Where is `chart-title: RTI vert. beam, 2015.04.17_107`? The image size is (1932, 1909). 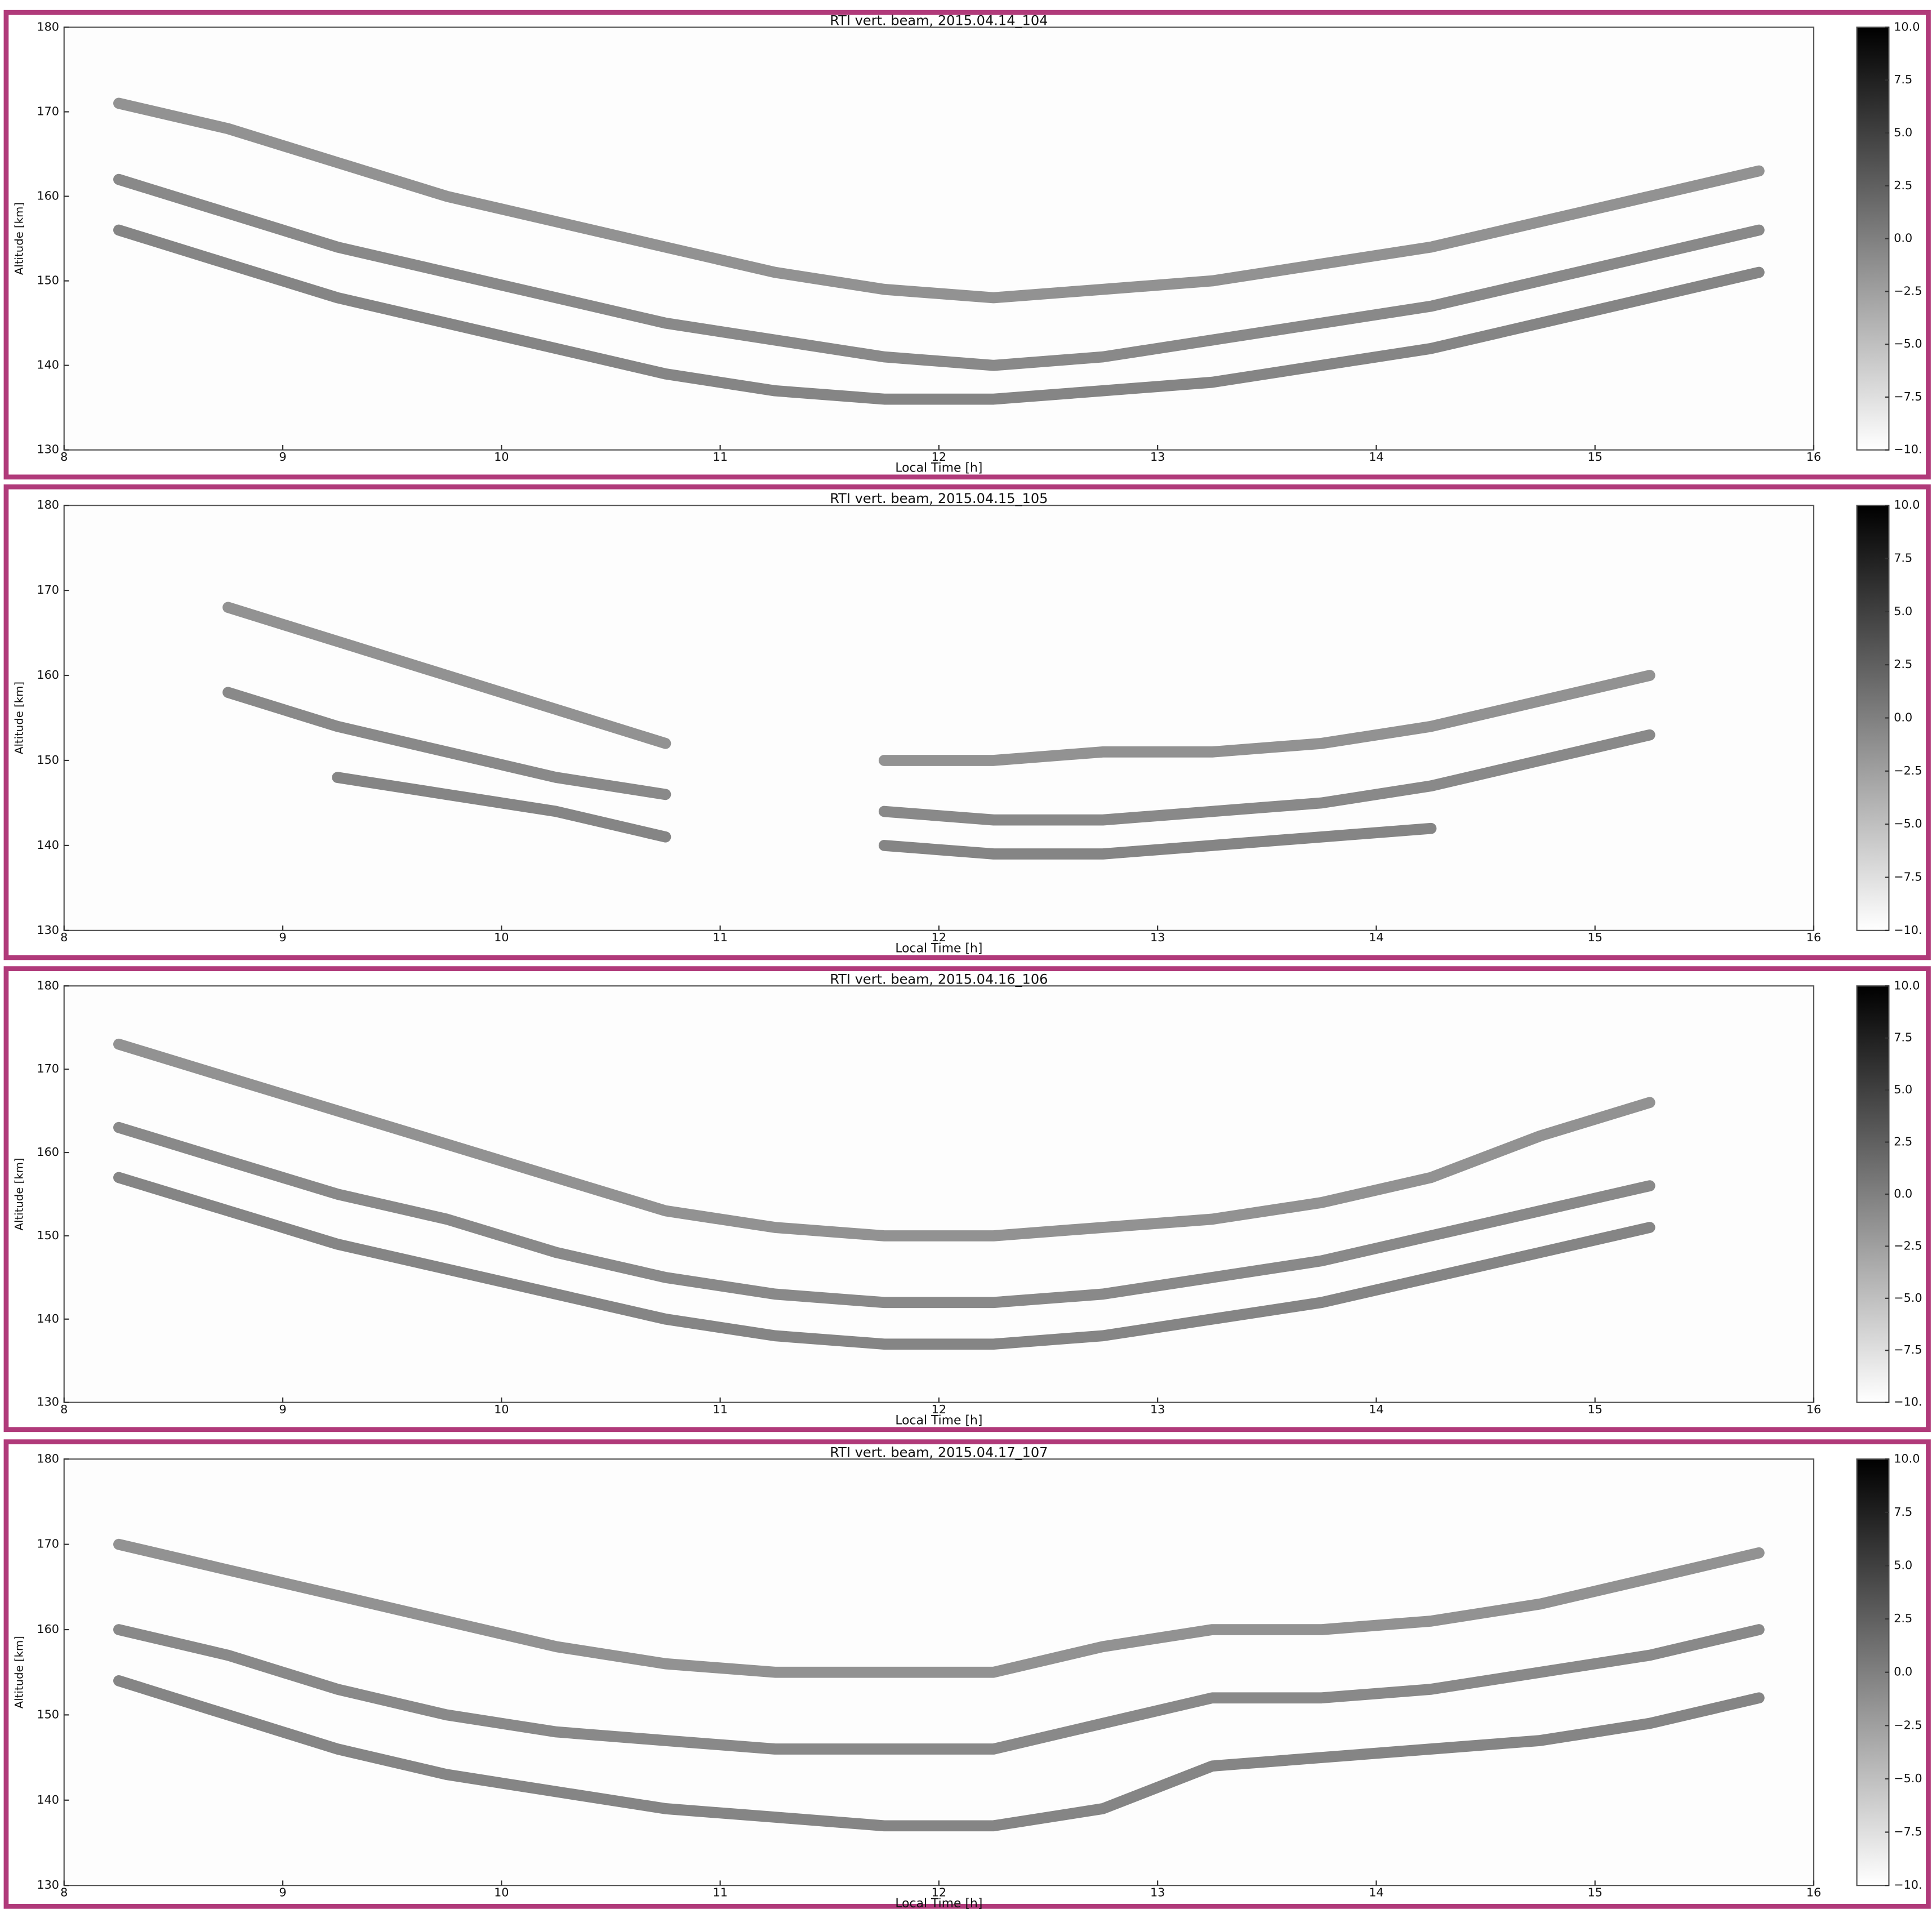 chart-title: RTI vert. beam, 2015.04.17_107 is located at coordinates (939, 1452).